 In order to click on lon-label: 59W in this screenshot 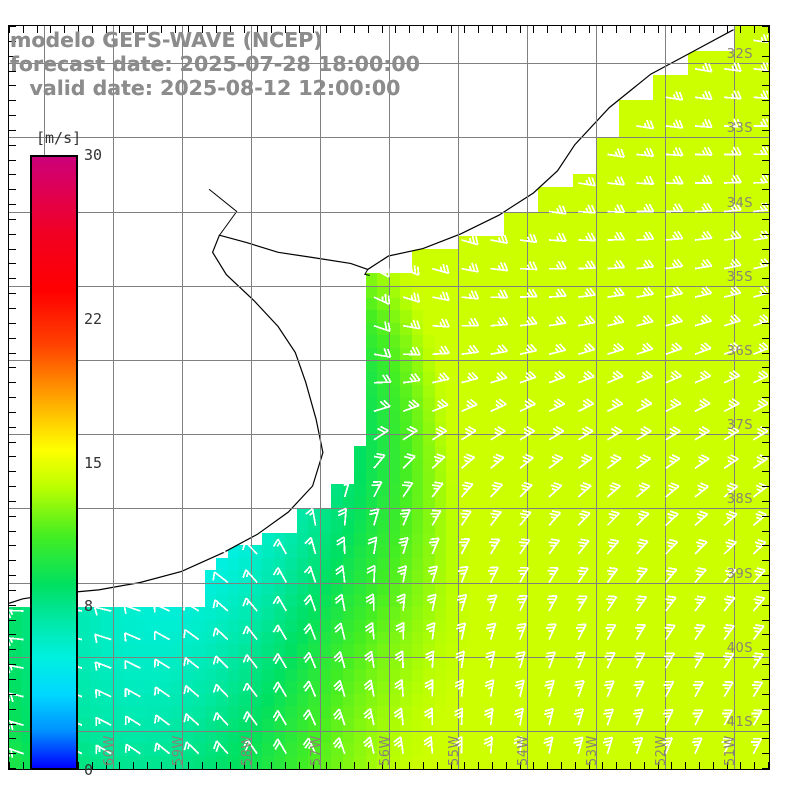, I will do `click(178, 750)`.